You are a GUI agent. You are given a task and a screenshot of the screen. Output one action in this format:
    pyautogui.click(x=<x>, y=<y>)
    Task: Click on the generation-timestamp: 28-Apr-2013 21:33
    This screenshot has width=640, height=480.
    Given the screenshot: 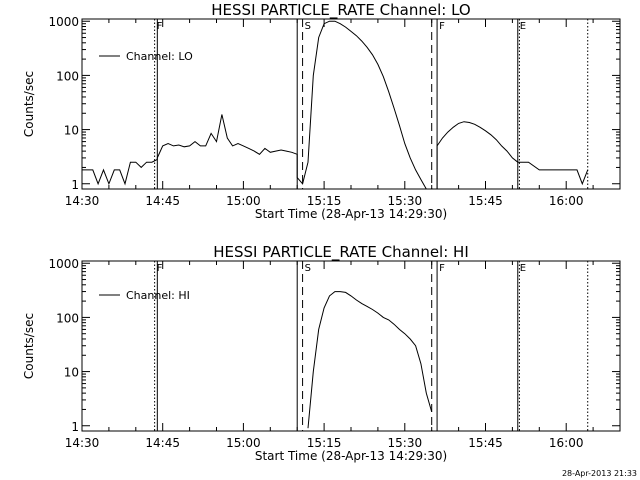 What is the action you would take?
    pyautogui.click(x=599, y=473)
    